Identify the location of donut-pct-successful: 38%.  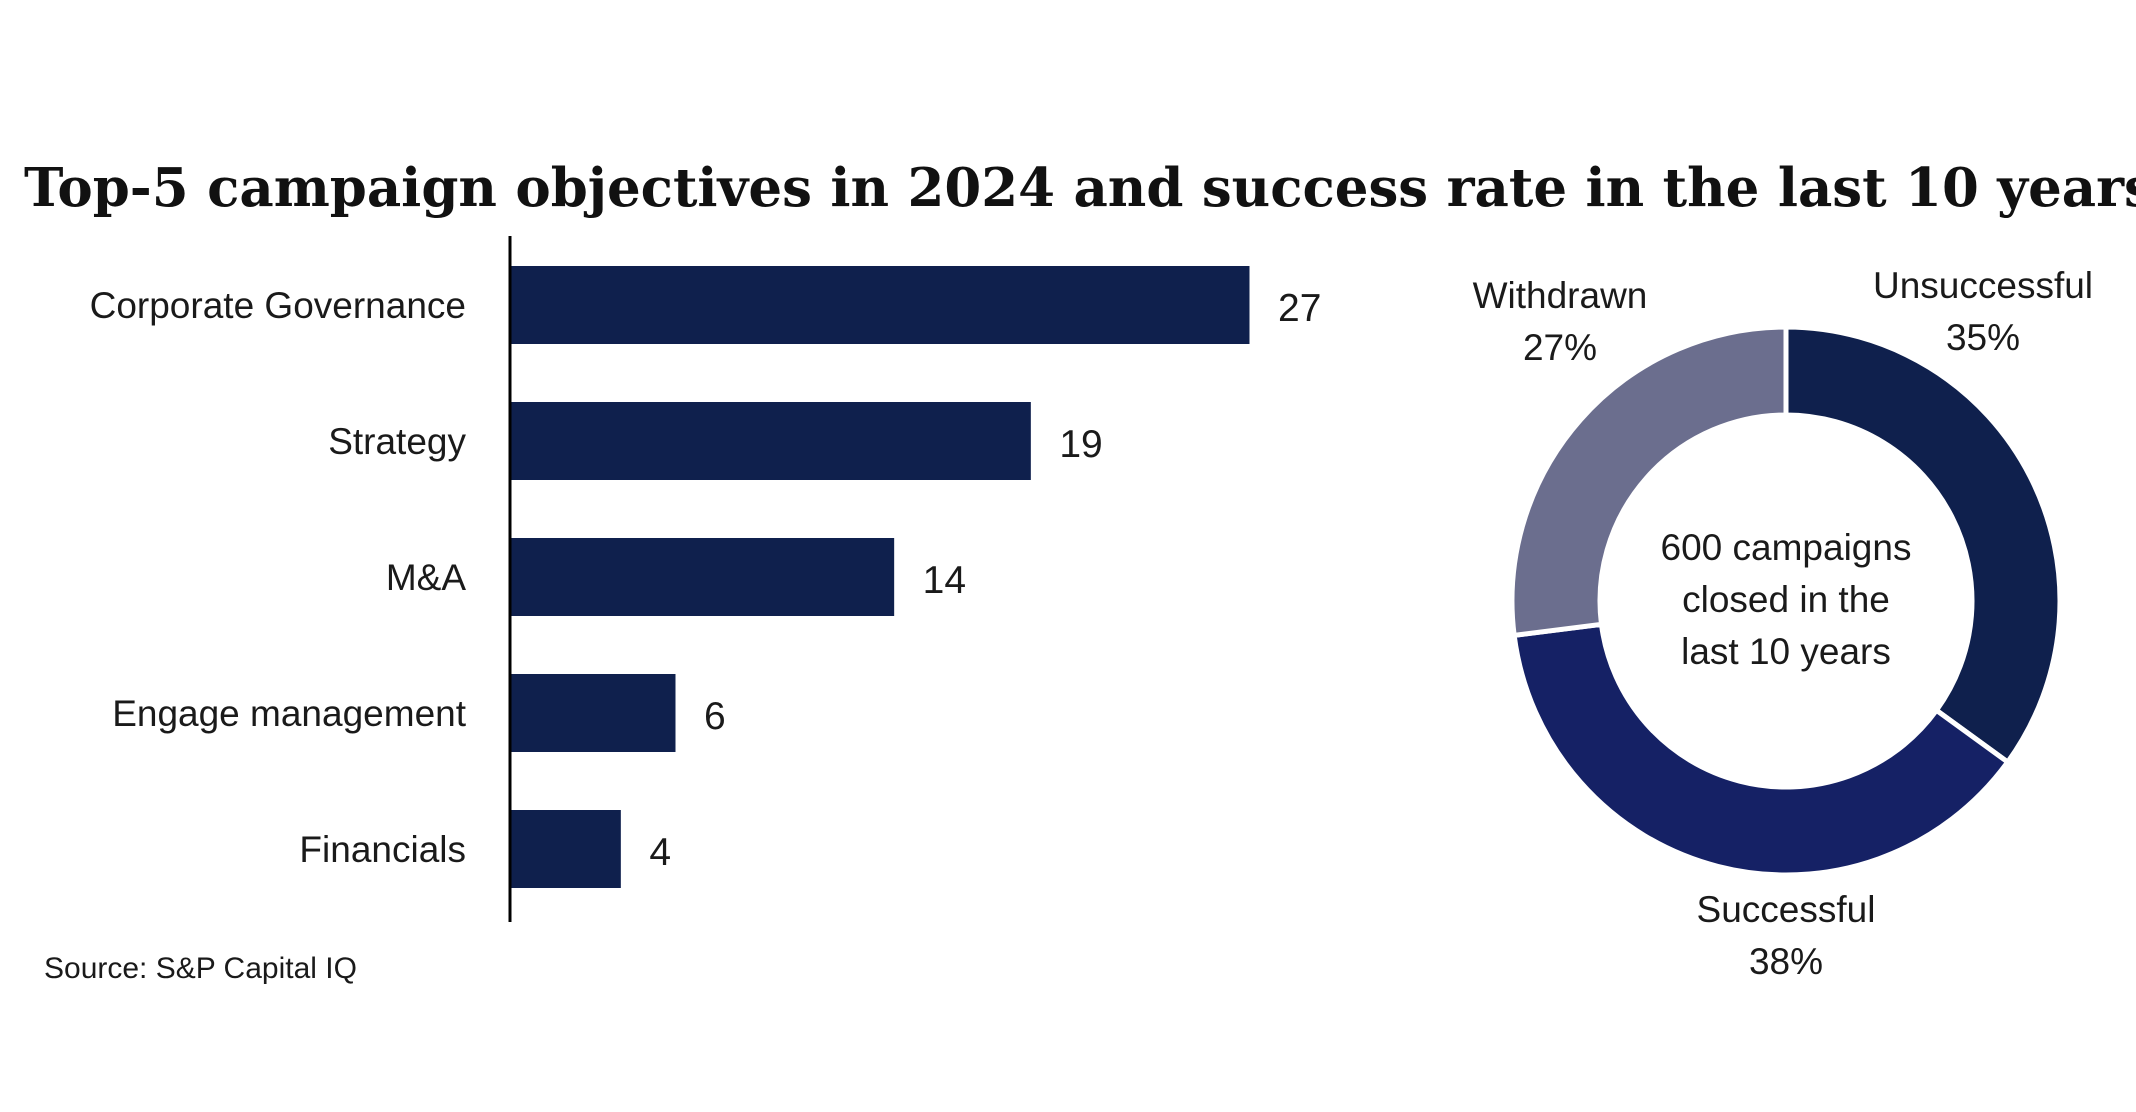
(1786, 961).